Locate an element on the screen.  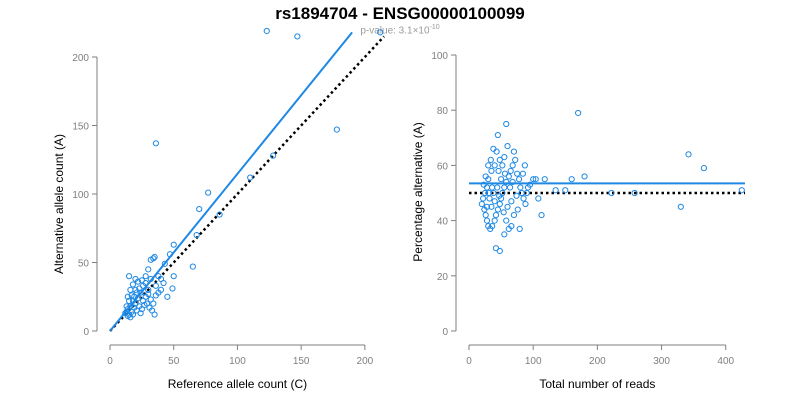
y-tick-label: 80 is located at coordinates (443, 111).